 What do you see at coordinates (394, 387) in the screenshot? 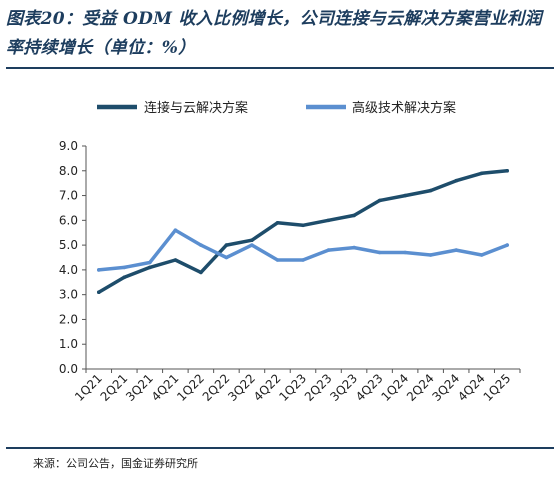
I see `x-tick-label: 1Q24` at bounding box center [394, 387].